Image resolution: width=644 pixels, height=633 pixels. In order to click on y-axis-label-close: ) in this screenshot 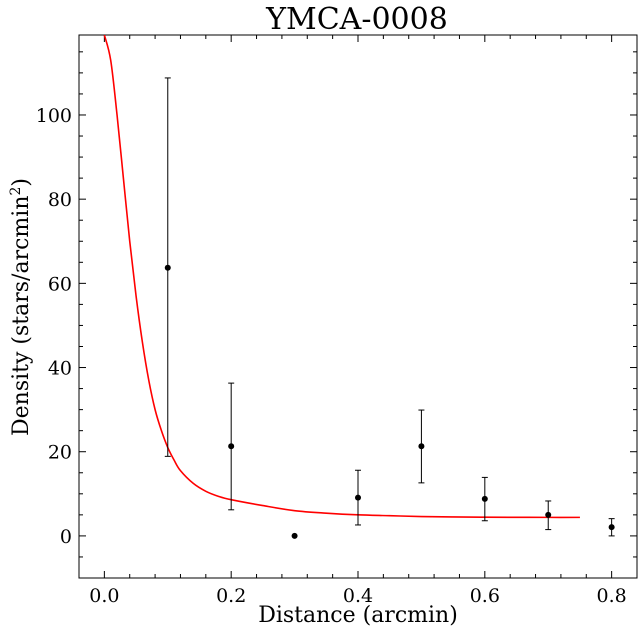, I will do `click(21, 182)`.